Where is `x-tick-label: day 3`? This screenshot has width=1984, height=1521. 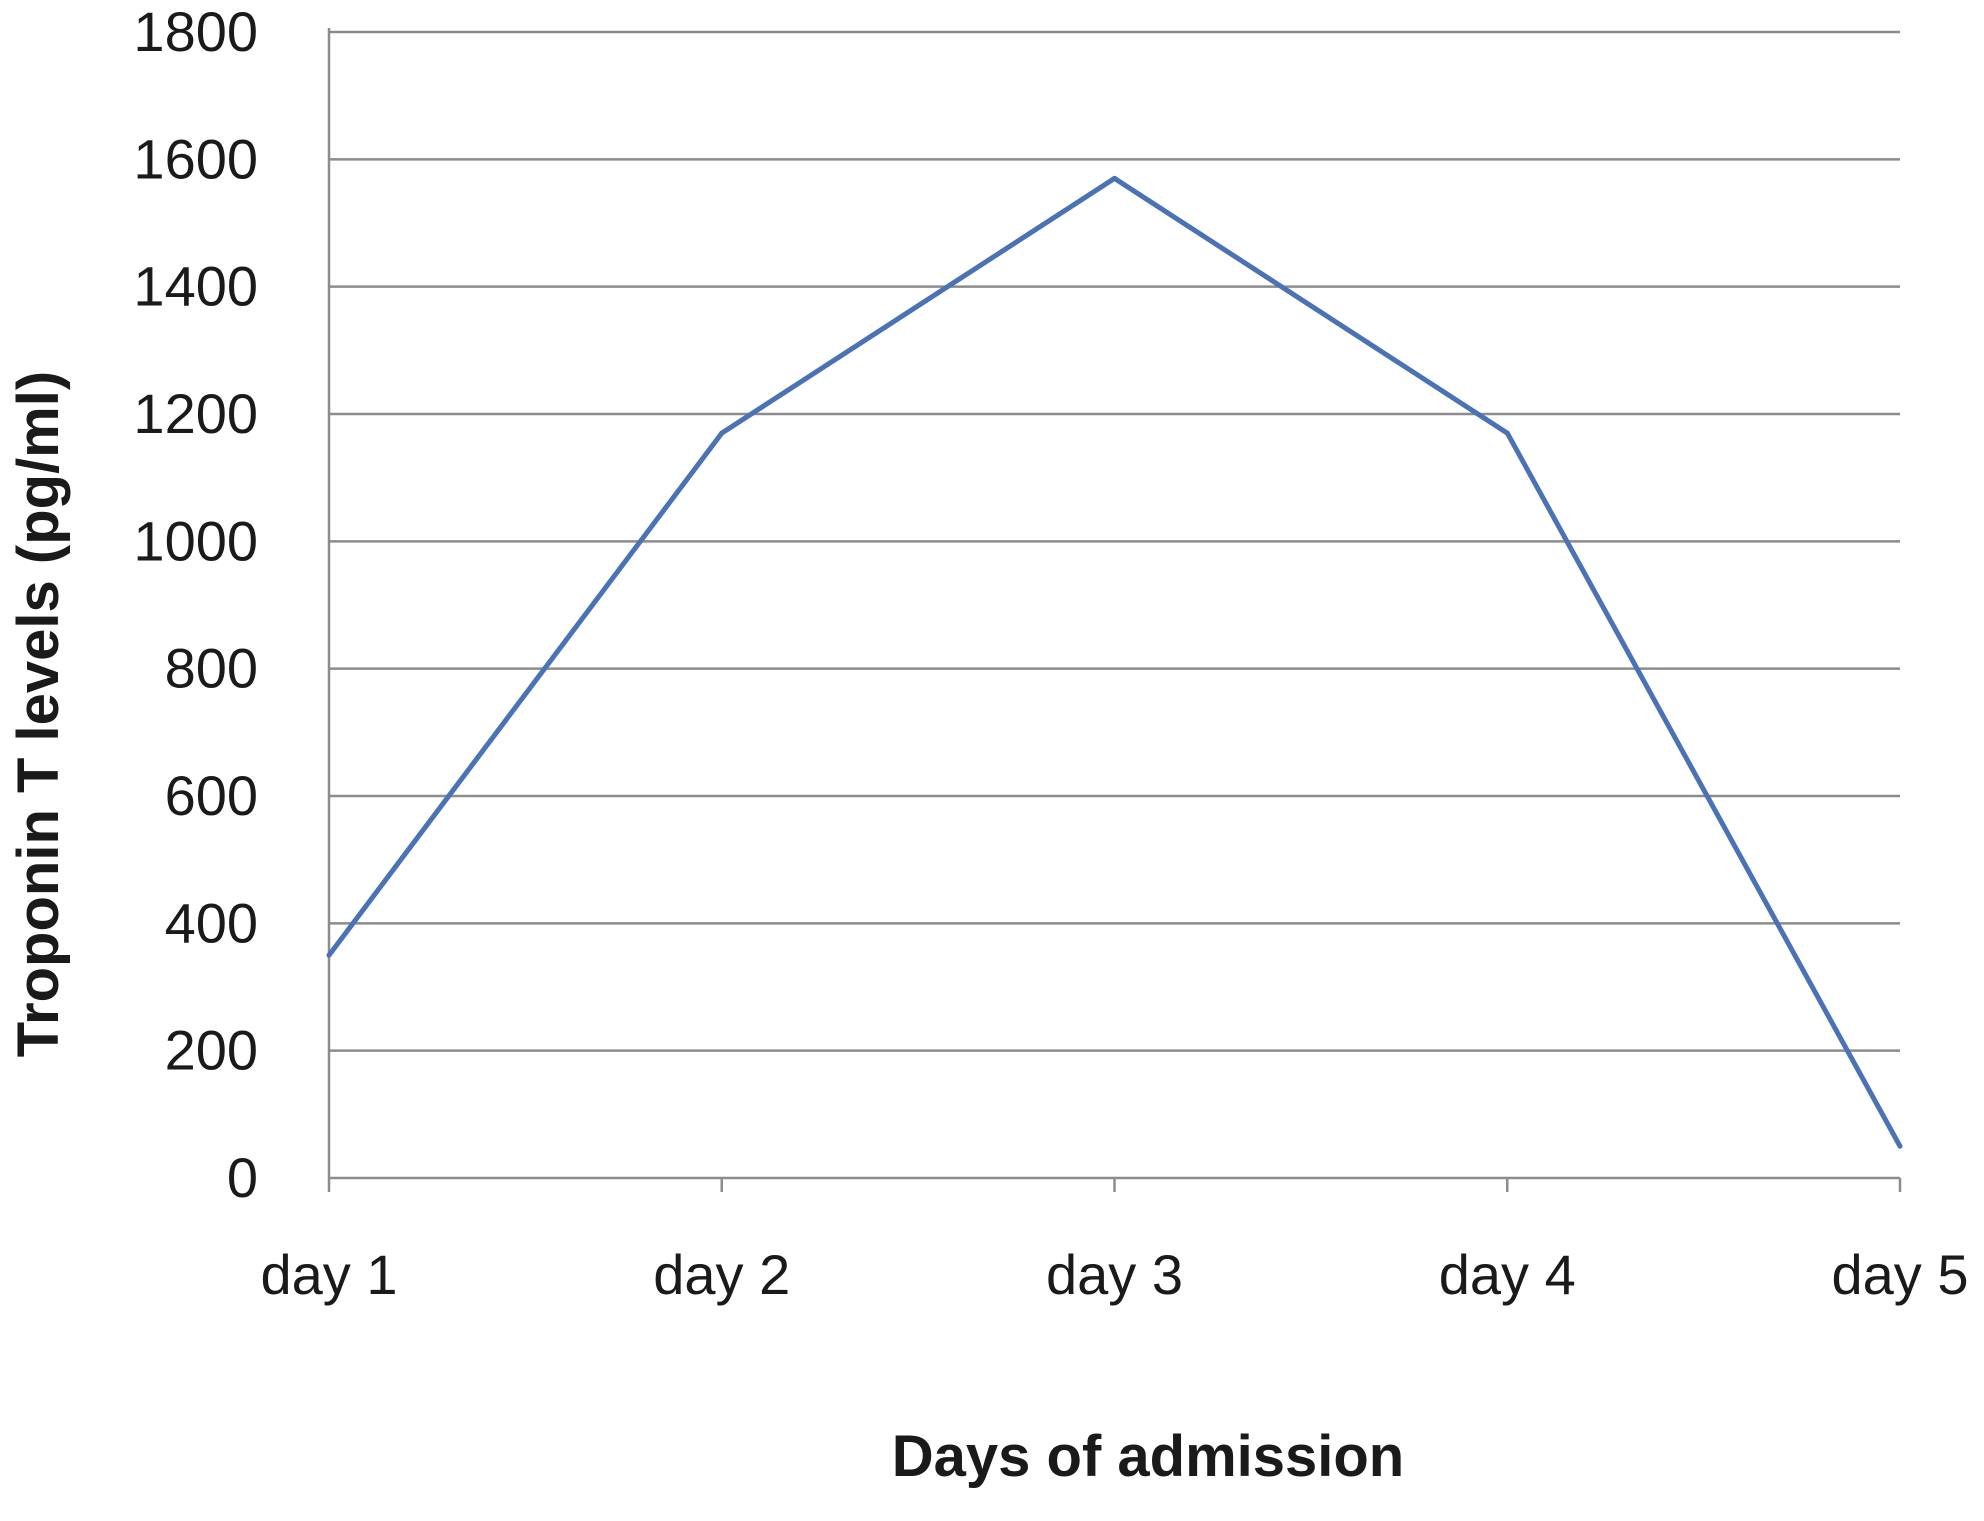 x-tick-label: day 3 is located at coordinates (1114, 1274).